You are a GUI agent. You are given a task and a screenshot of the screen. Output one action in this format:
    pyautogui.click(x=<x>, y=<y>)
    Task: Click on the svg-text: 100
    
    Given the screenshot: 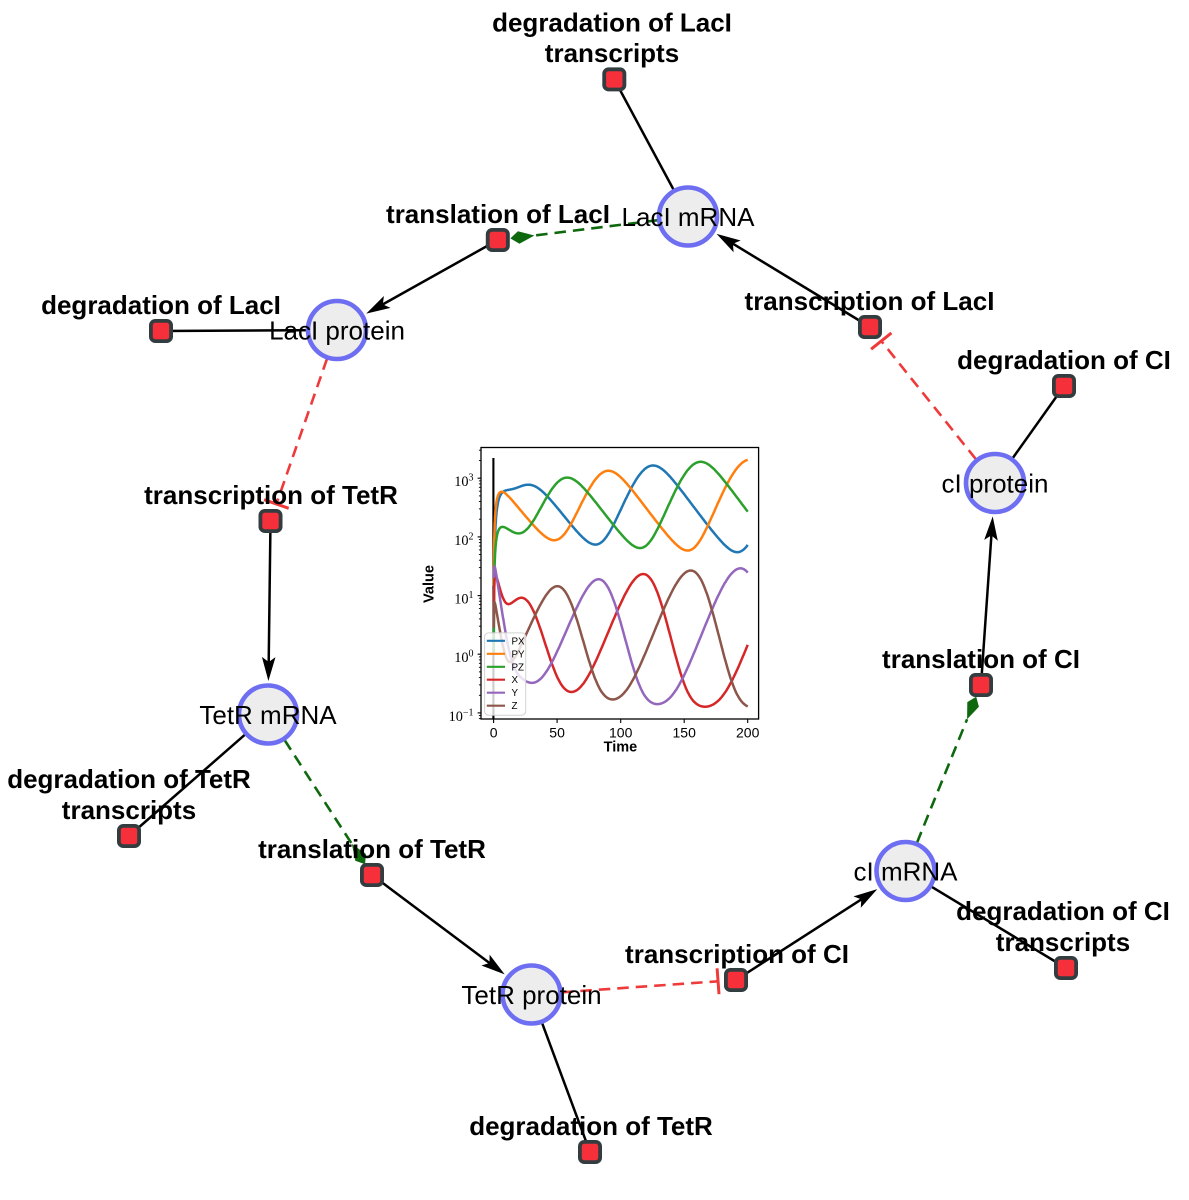 What is the action you would take?
    pyautogui.click(x=621, y=732)
    